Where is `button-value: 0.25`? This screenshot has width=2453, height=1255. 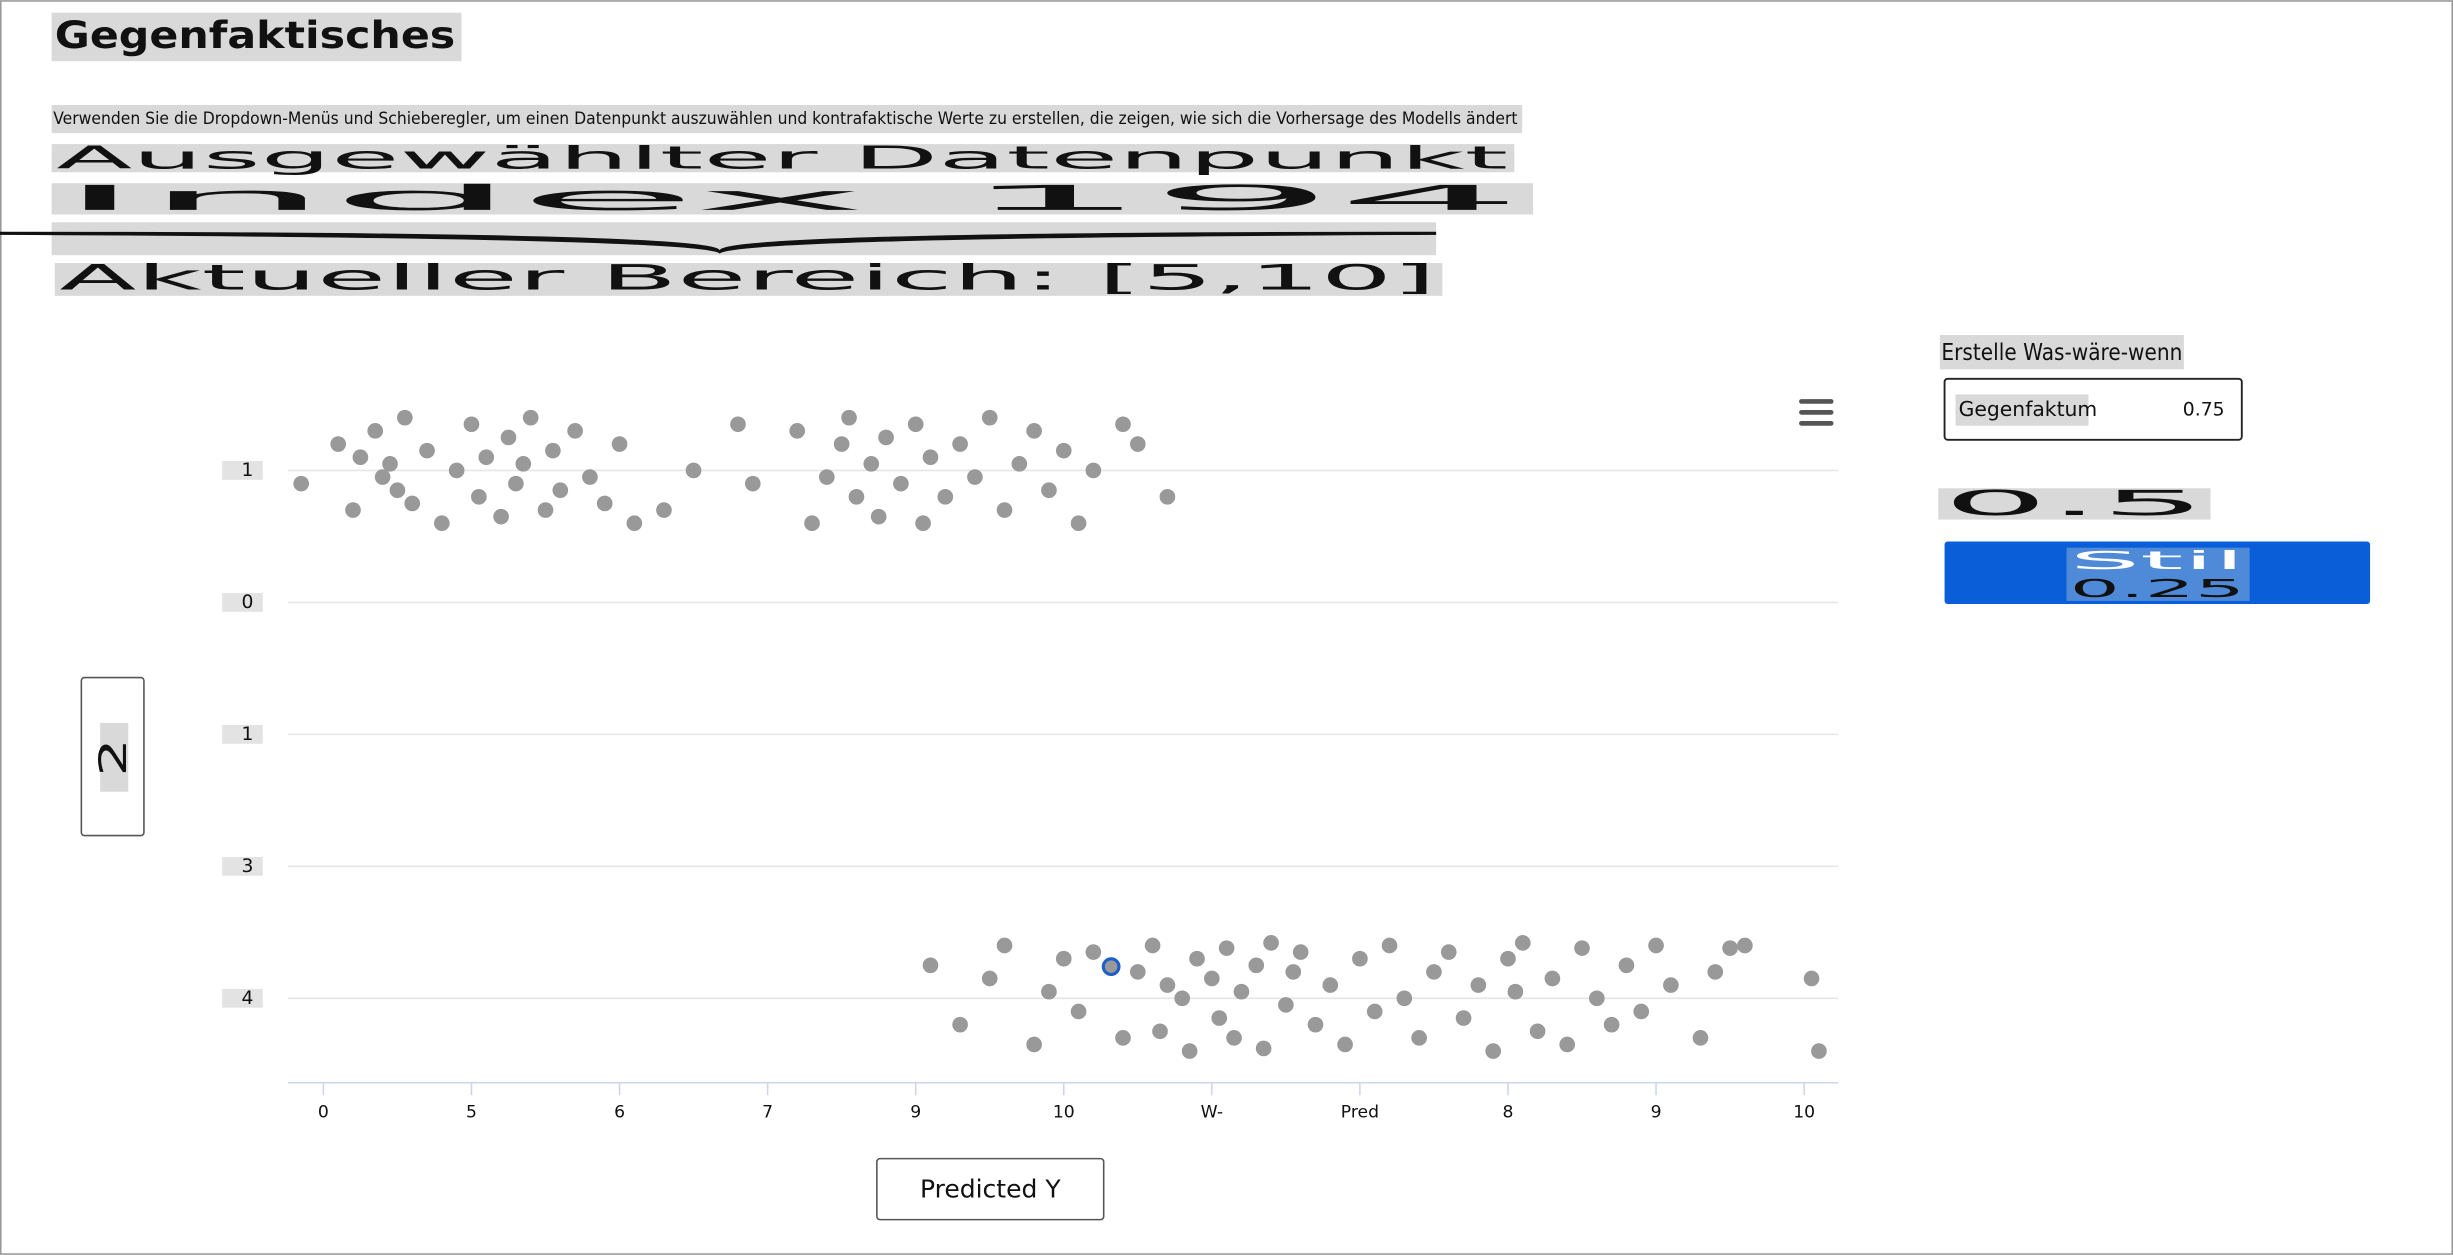 button-value: 0.25 is located at coordinates (2157, 588).